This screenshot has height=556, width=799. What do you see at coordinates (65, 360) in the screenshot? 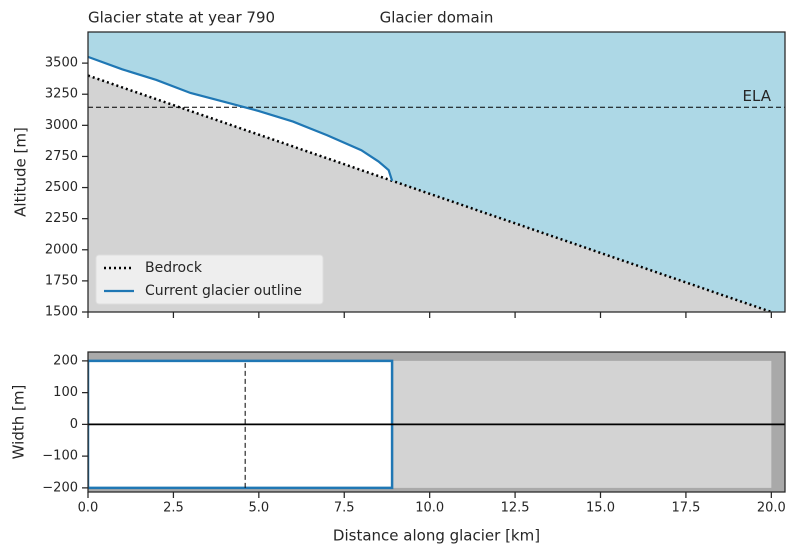
I see `y-tick-label: 200` at bounding box center [65, 360].